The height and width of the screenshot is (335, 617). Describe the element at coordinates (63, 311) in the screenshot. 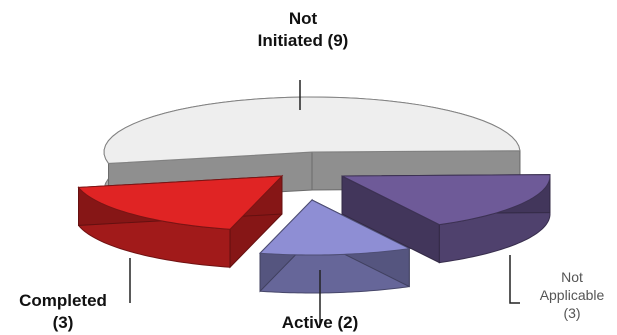

I see `label-completed: Completed (3)` at that location.